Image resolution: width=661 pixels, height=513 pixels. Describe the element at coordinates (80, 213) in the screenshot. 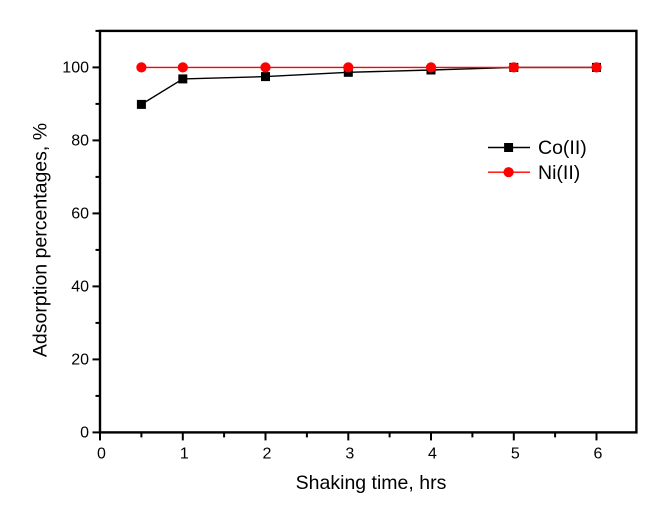

I see `svg-text: 60` at that location.